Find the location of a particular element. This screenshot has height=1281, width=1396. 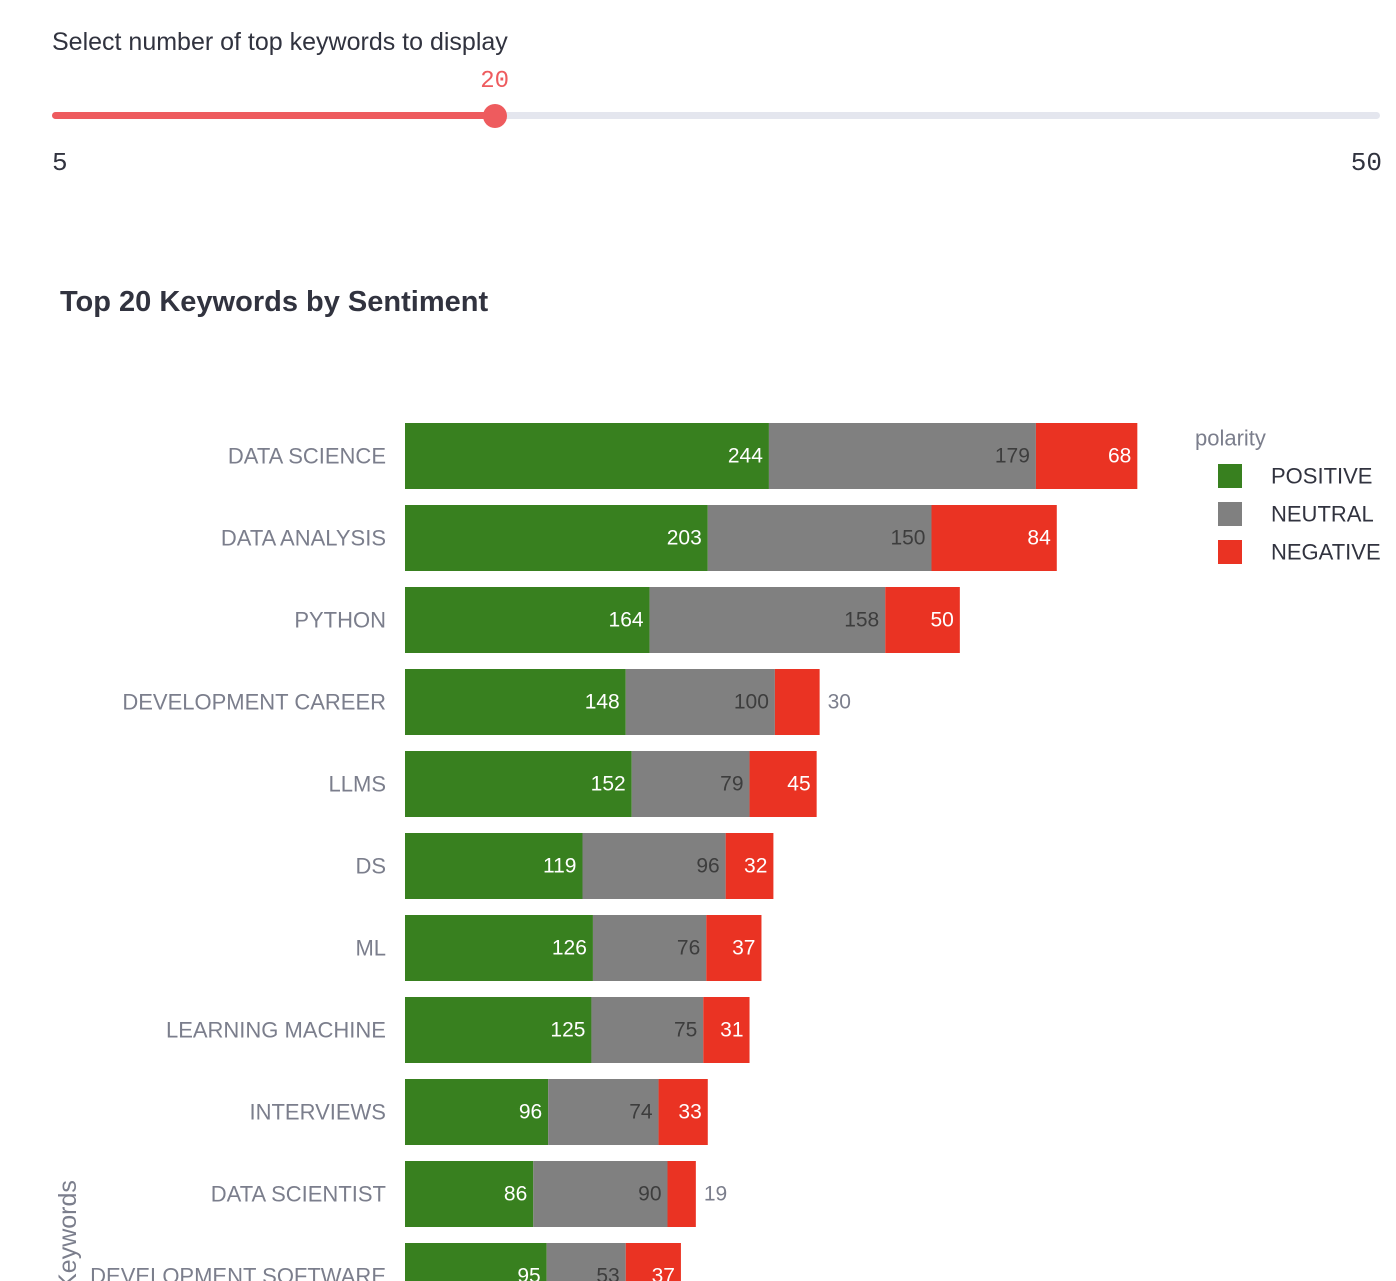

bar-value-positive-ds: 119 is located at coordinates (559, 866).